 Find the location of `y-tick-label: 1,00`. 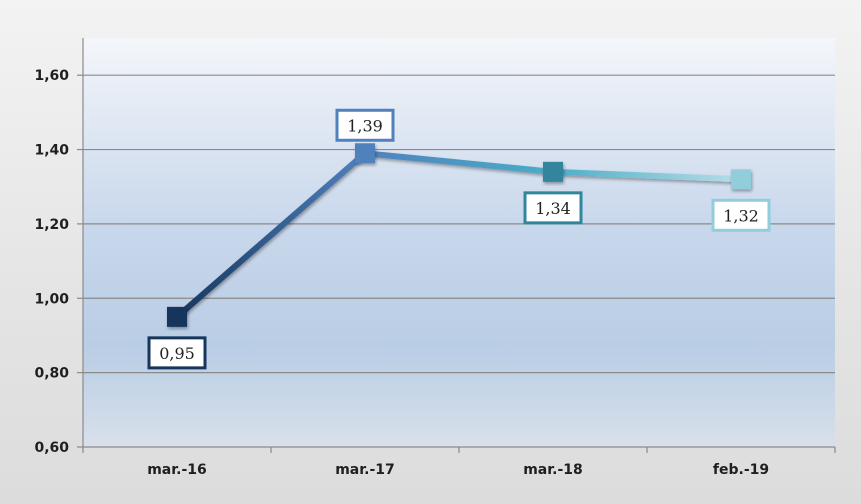

y-tick-label: 1,00 is located at coordinates (51, 299).